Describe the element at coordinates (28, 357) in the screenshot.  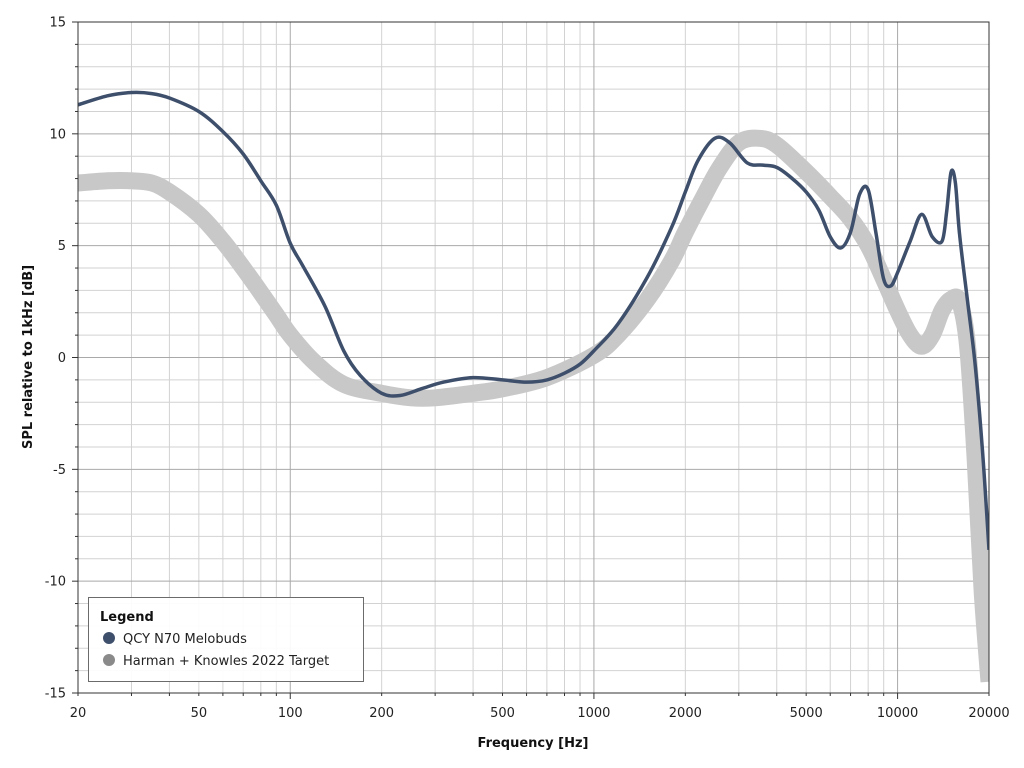
I see `y-axis-title: SPL relative to 1kHz [dB]` at that location.